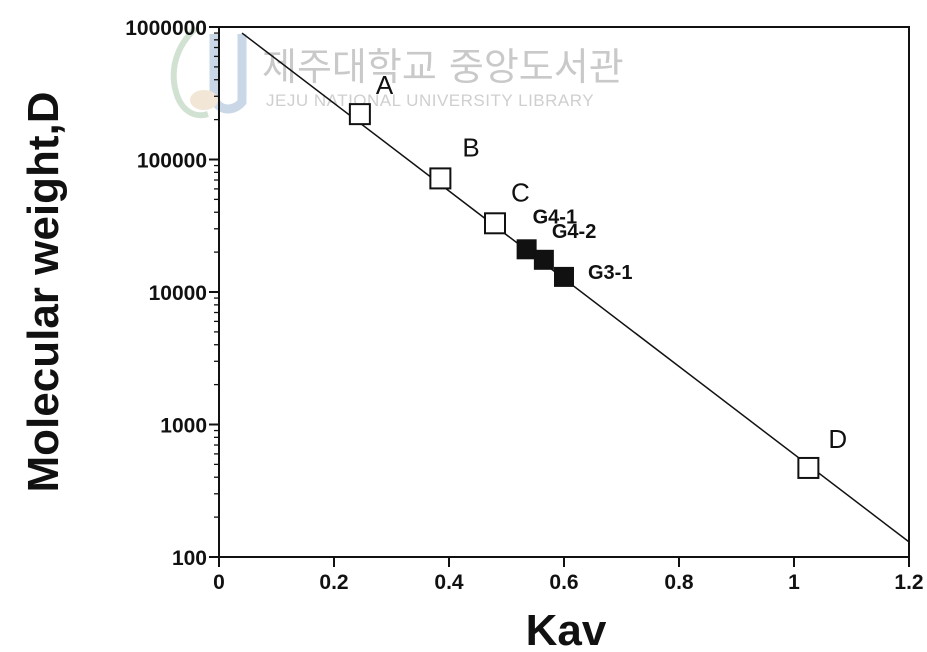 The image size is (927, 652). I want to click on point-label-g4-1: G4-1, so click(555, 217).